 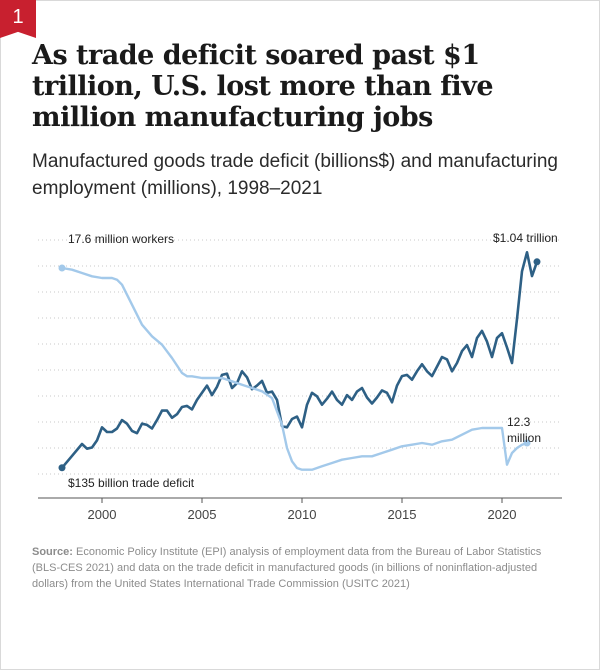 What do you see at coordinates (524, 430) in the screenshot?
I see `annotation-employment-end: 12.3 million` at bounding box center [524, 430].